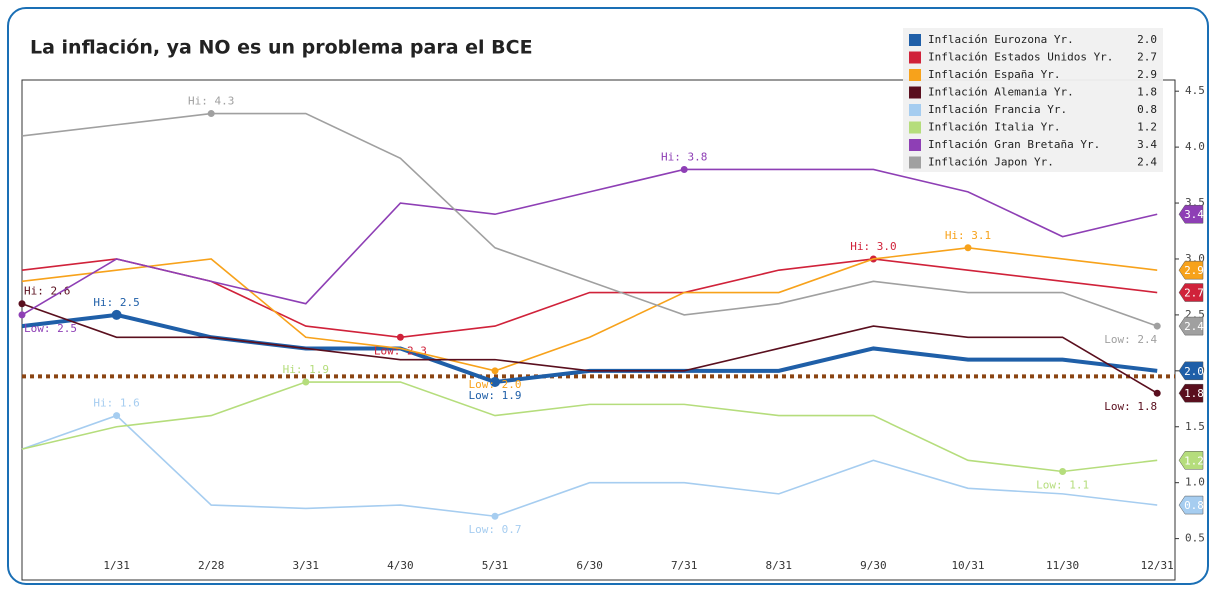 The height and width of the screenshot is (593, 1216). What do you see at coordinates (116, 565) in the screenshot?
I see `x-tick-label: 1/31` at bounding box center [116, 565].